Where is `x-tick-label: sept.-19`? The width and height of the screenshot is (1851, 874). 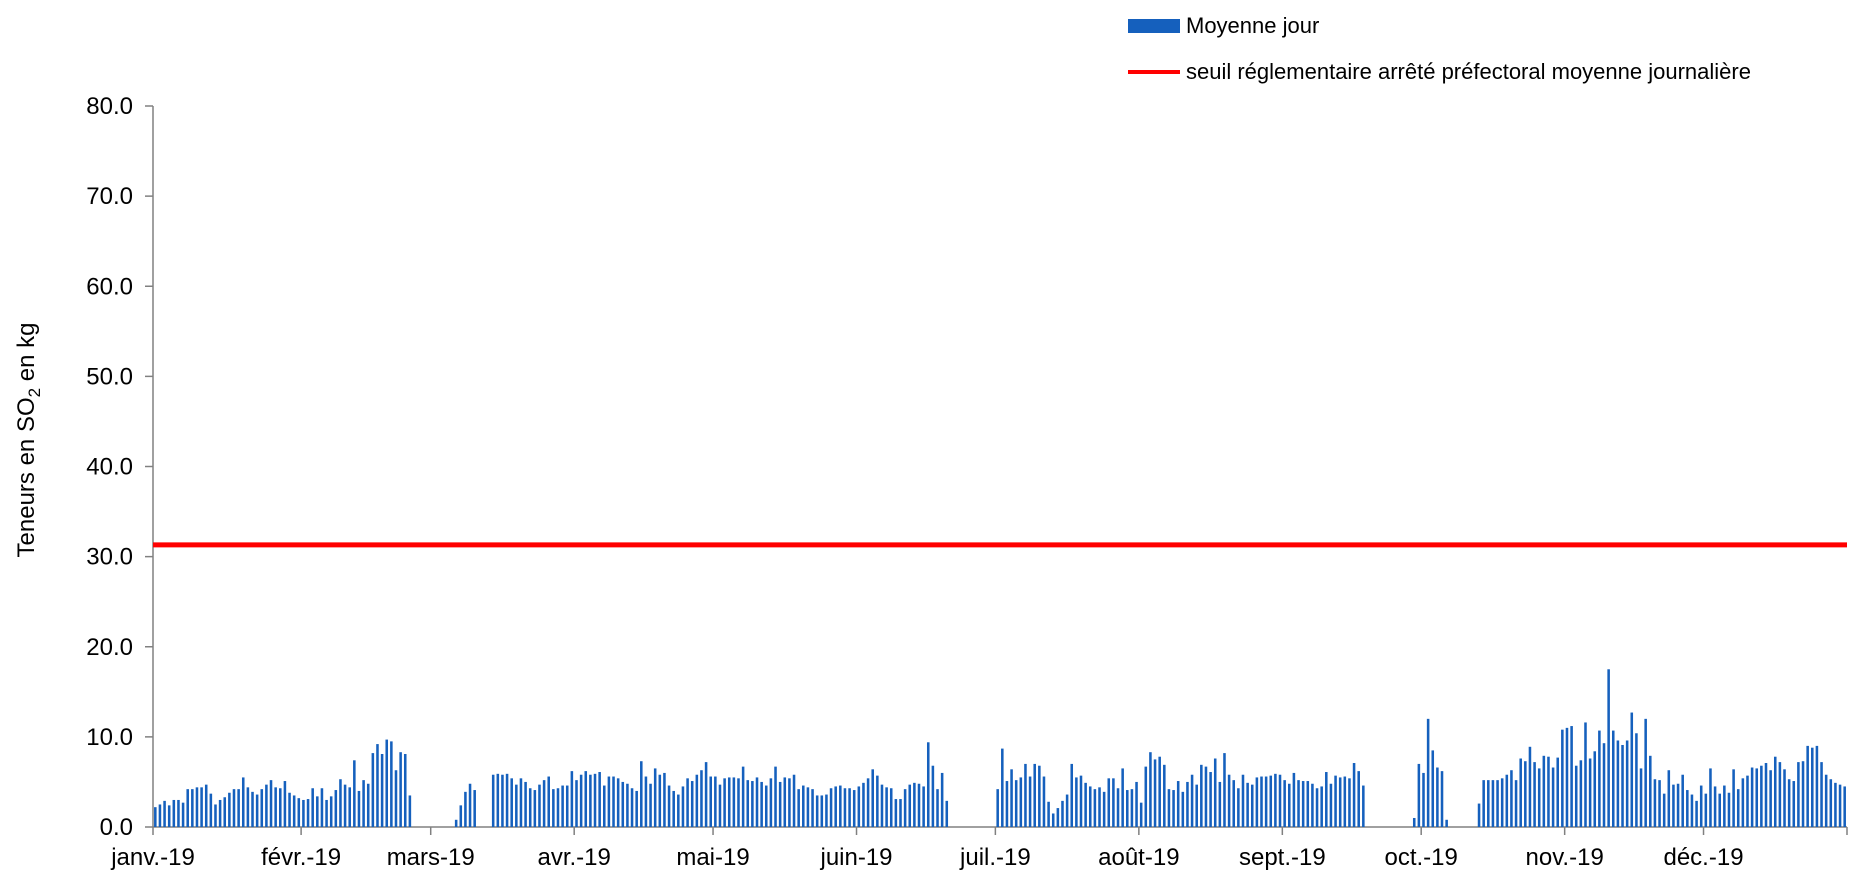
x-tick-label: sept.-19 is located at coordinates (1282, 857).